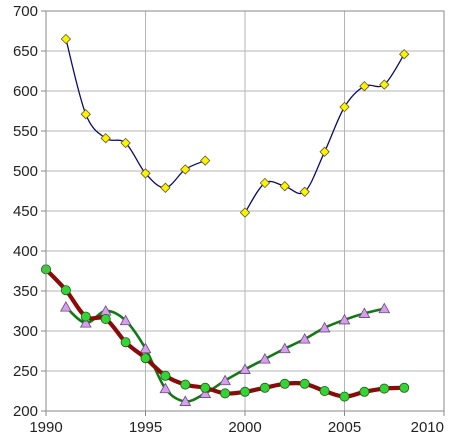  I want to click on x-tick-label: 2010, so click(427, 427).